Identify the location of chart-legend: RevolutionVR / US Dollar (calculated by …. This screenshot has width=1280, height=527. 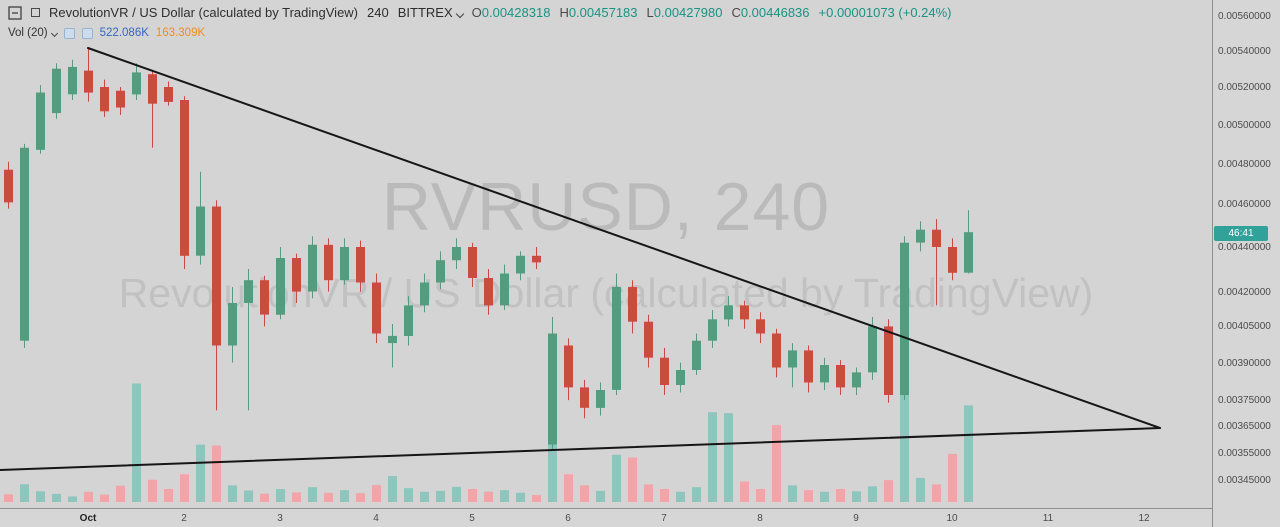
(480, 12).